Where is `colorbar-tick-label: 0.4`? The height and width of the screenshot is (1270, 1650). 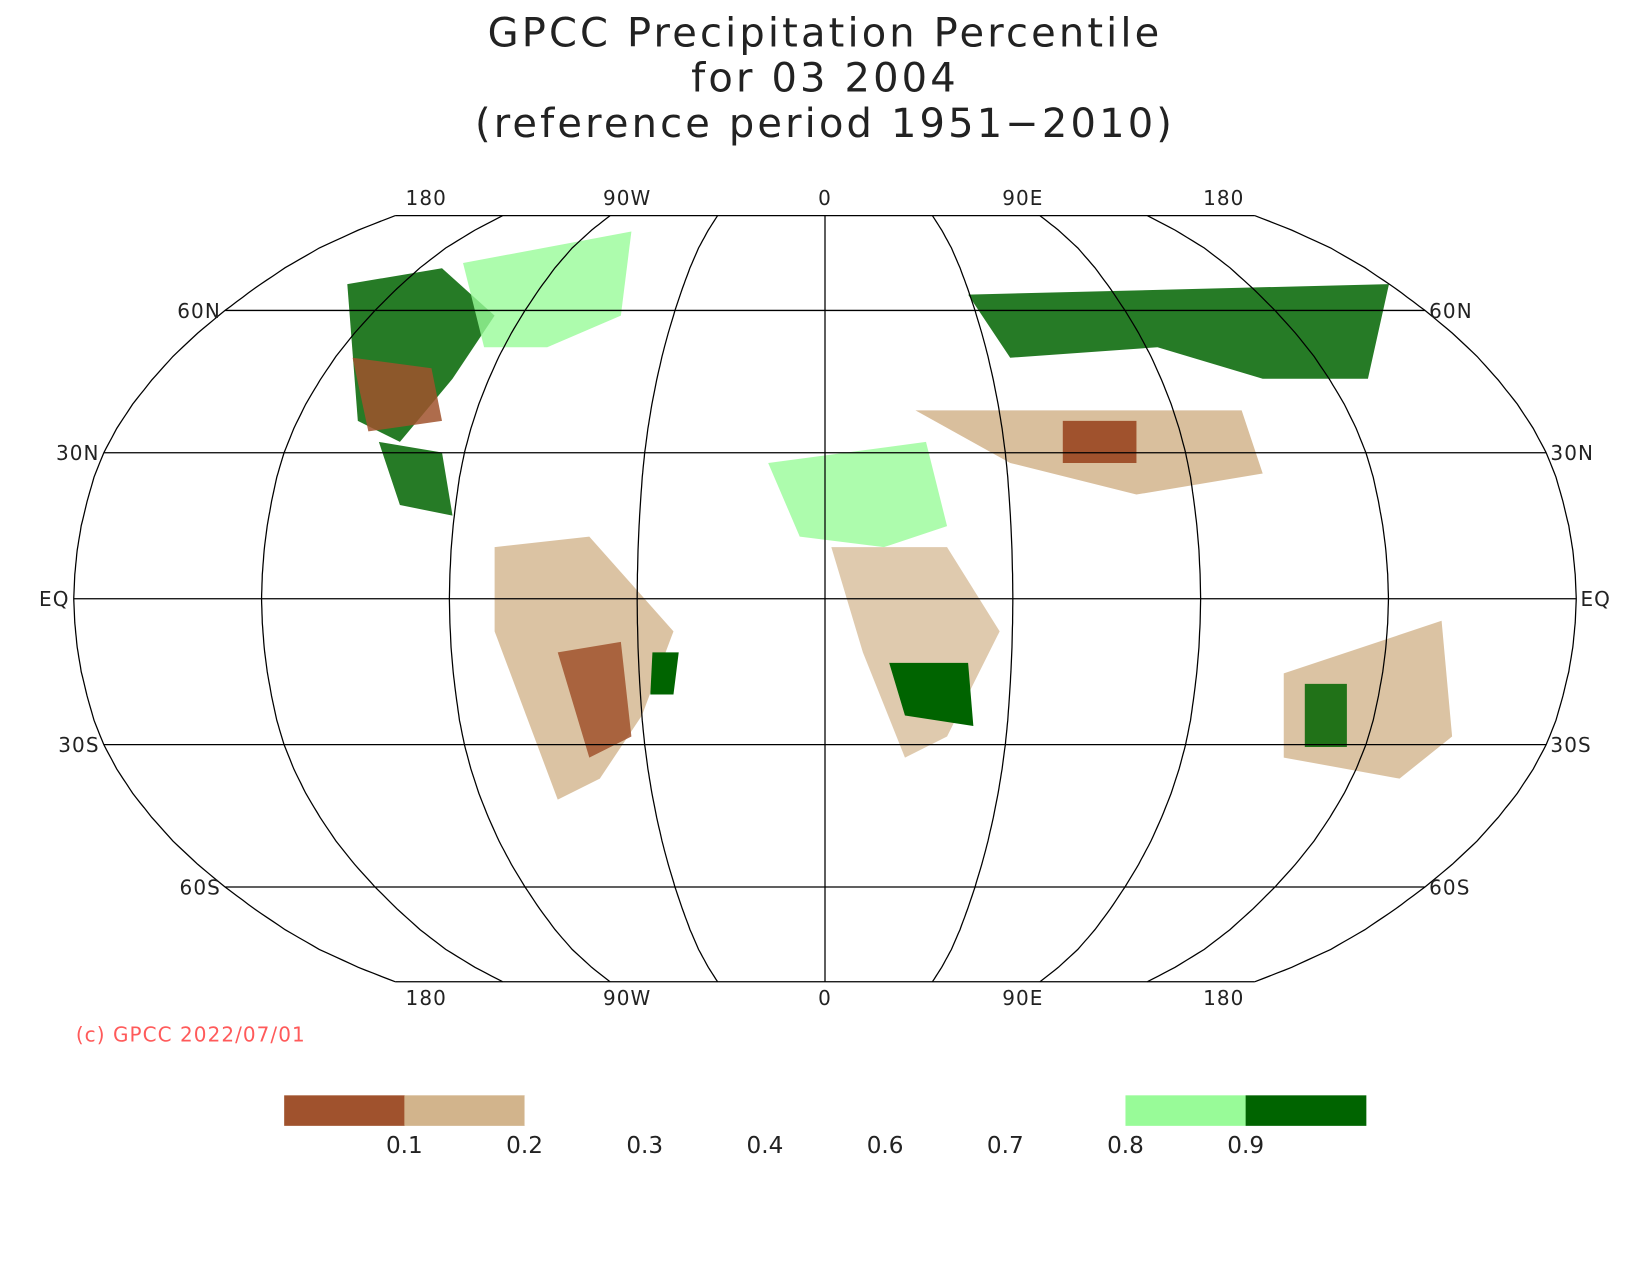
colorbar-tick-label: 0.4 is located at coordinates (765, 1146).